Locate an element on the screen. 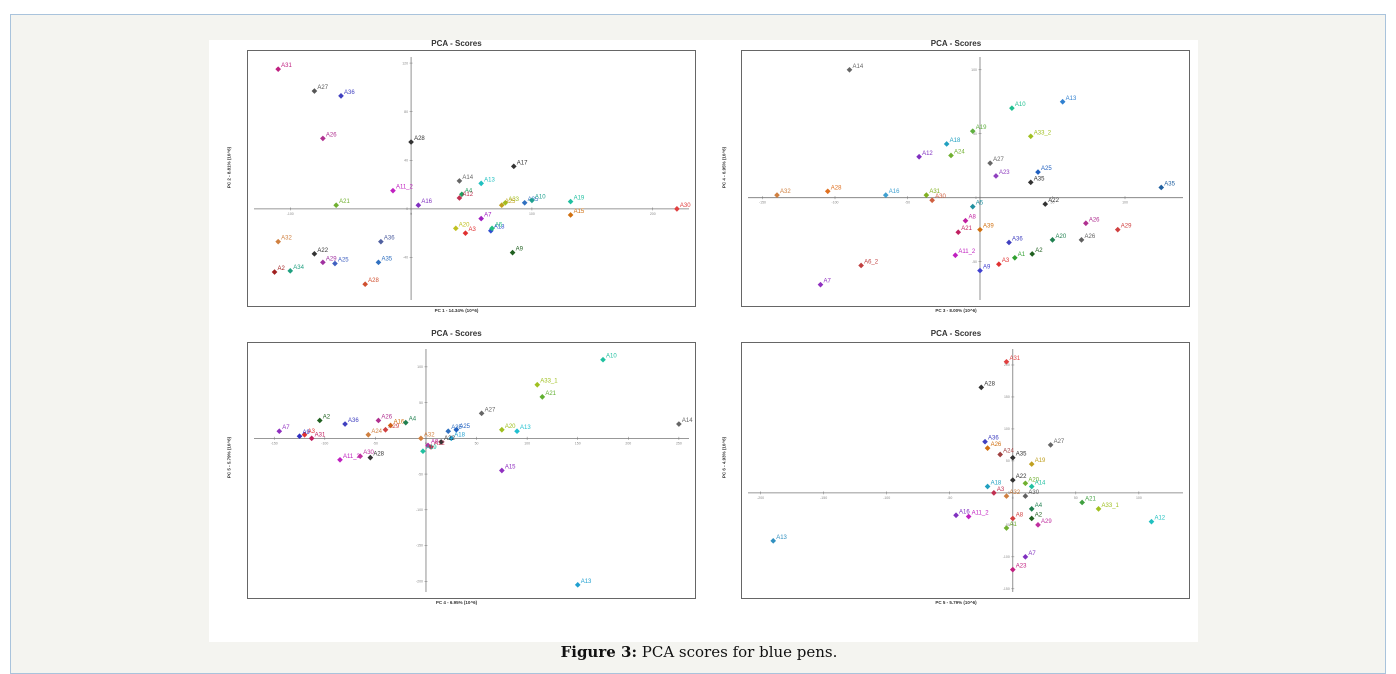 The height and width of the screenshot is (674, 1396). y-tick-label: 100 is located at coordinates (1007, 429).